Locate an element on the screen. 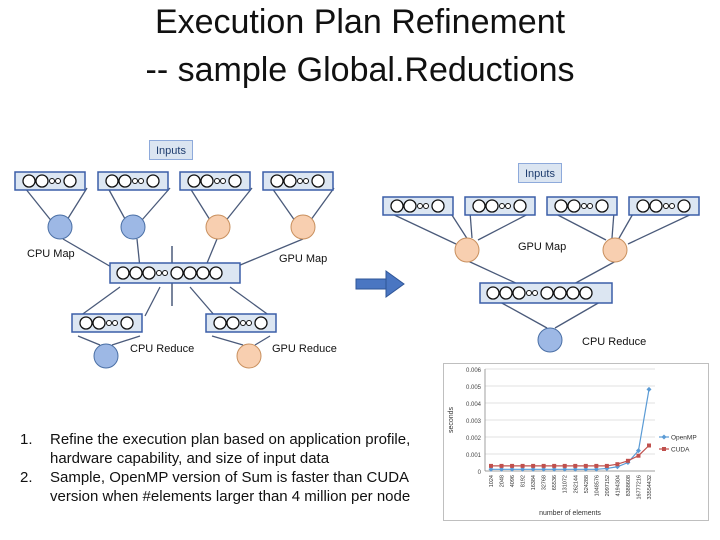 The image size is (720, 540). y-tick-label: 0.003 is located at coordinates (474, 422).